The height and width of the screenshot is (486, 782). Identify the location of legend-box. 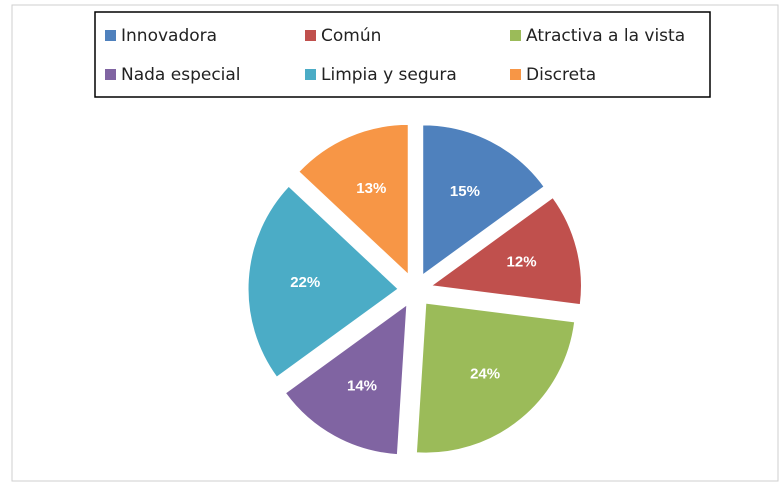
(402, 54).